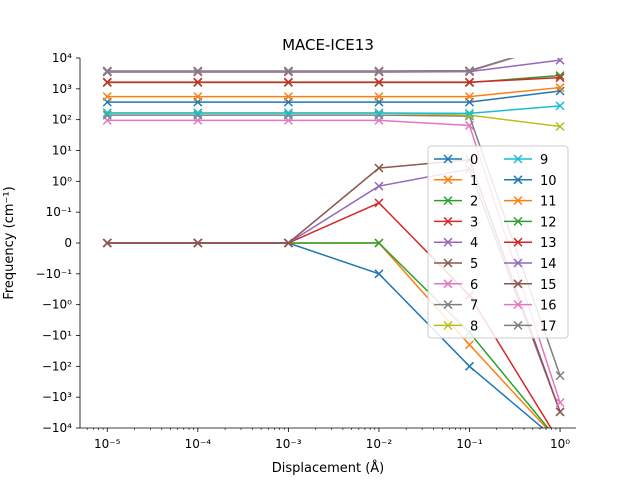 This screenshot has width=640, height=480. Describe the element at coordinates (62, 151) in the screenshot. I see `y-tick-label: 10¹` at that location.